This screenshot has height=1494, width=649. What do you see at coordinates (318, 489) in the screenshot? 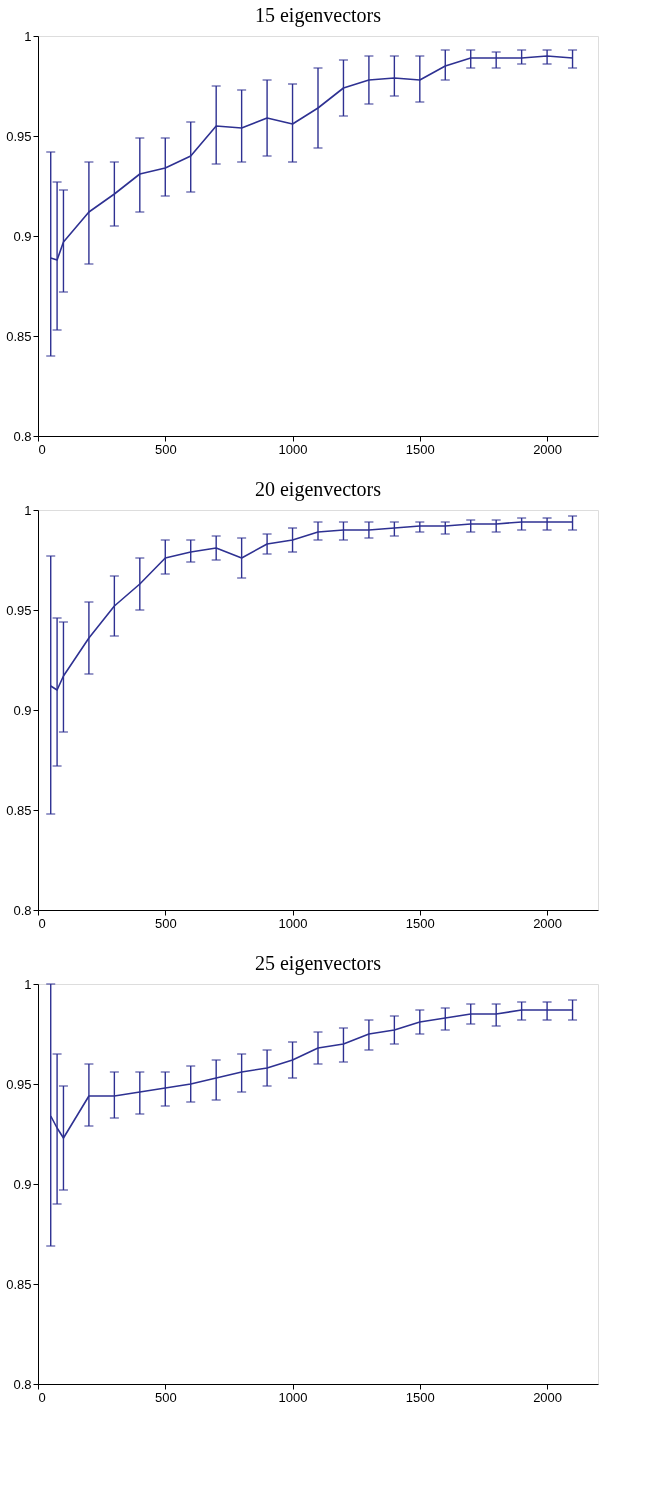
I see `chart-title: 20 eigenvectors` at bounding box center [318, 489].